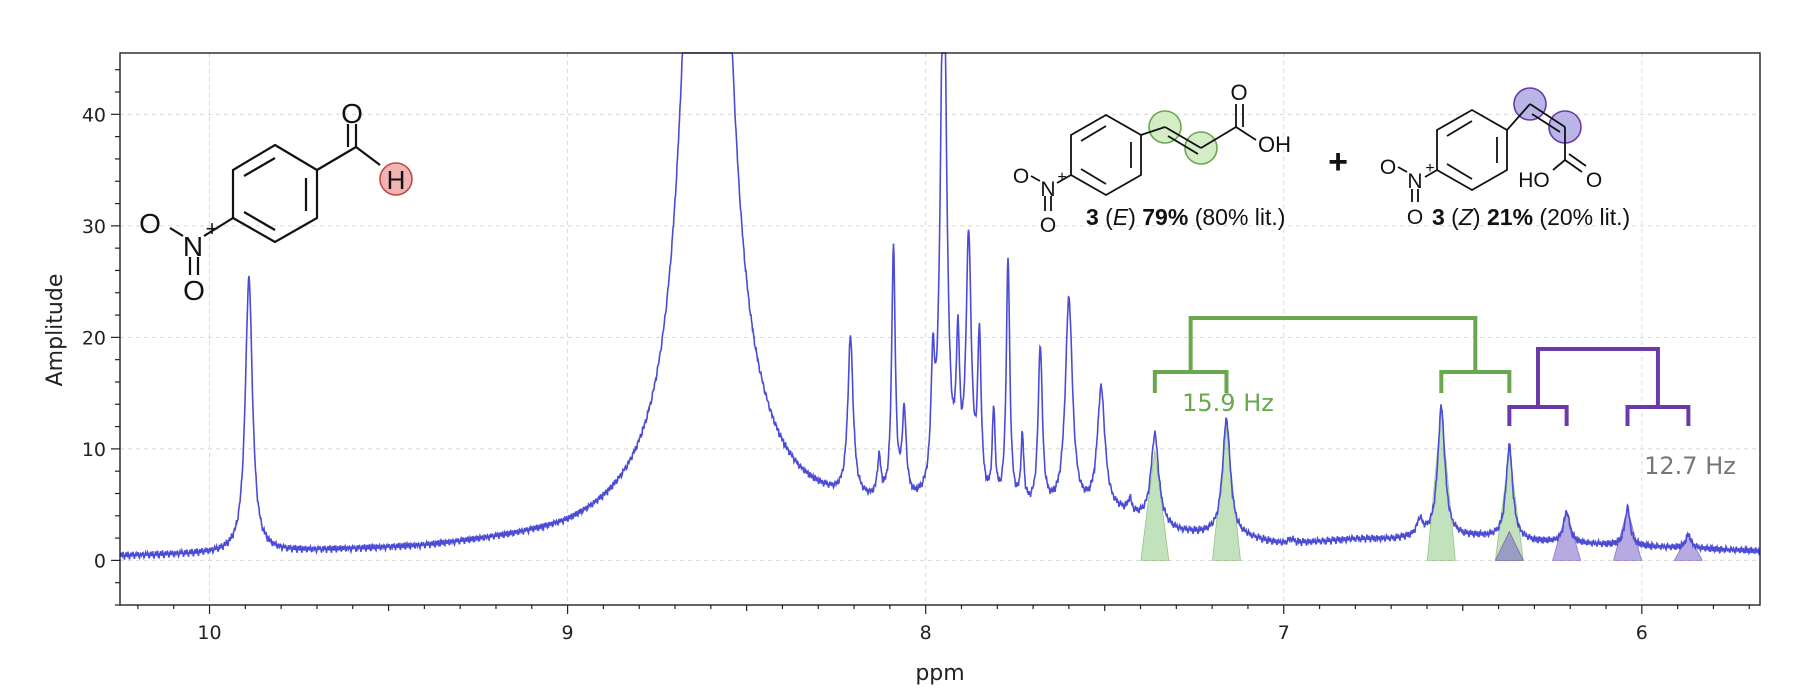  What do you see at coordinates (94, 227) in the screenshot?
I see `y-tick-label: 30` at bounding box center [94, 227].